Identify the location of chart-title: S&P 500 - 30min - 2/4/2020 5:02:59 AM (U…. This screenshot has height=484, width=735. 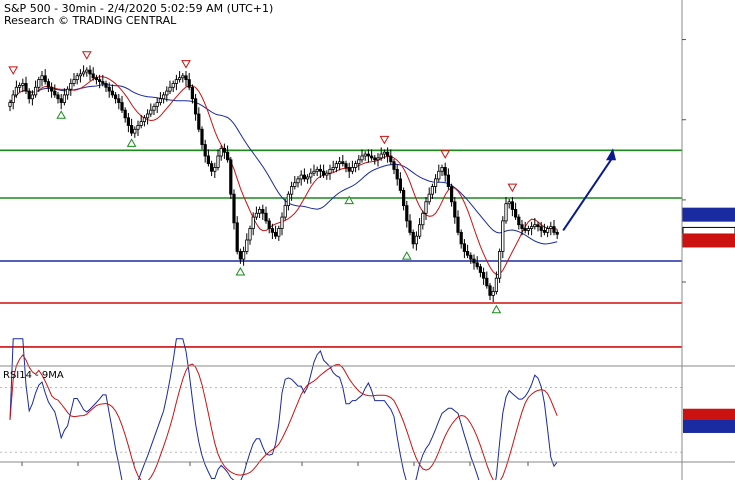
(138, 8).